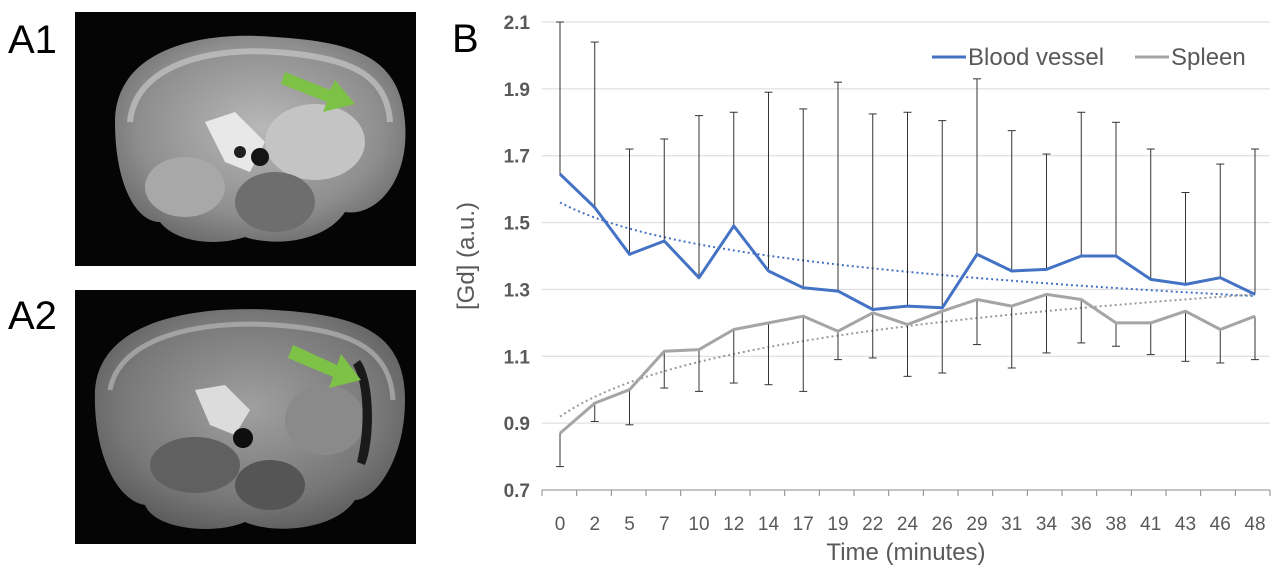 Image resolution: width=1288 pixels, height=572 pixels. What do you see at coordinates (1036, 57) in the screenshot?
I see `legend-label: Blood vessel` at bounding box center [1036, 57].